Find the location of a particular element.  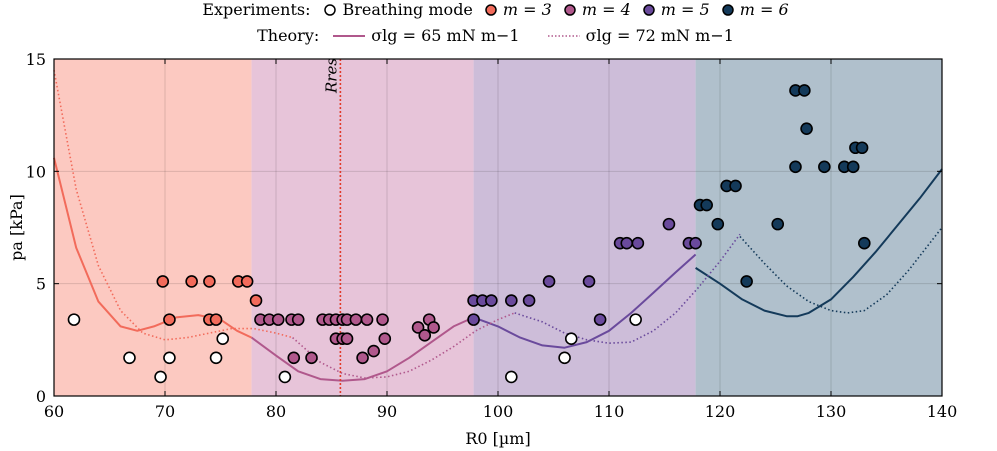

legend-item-theory-72: σlg = 72 mN m−1 is located at coordinates (640, 35).